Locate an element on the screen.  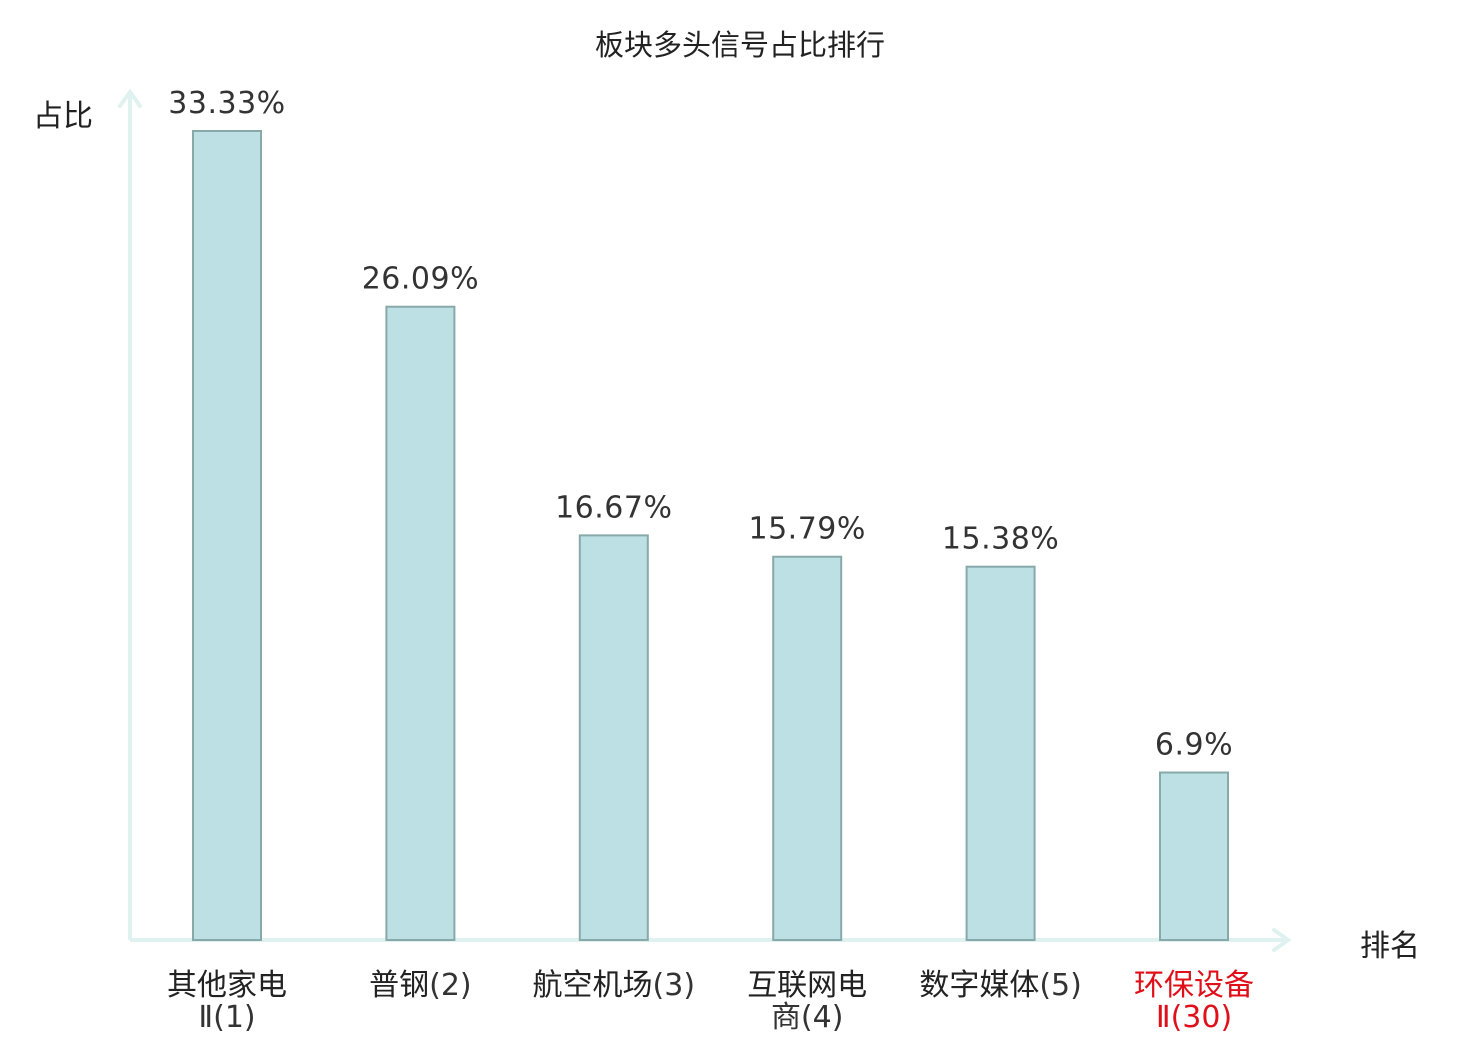
x-tick-label-6: 环保设备 Ⅱ(30) is located at coordinates (1194, 1001).